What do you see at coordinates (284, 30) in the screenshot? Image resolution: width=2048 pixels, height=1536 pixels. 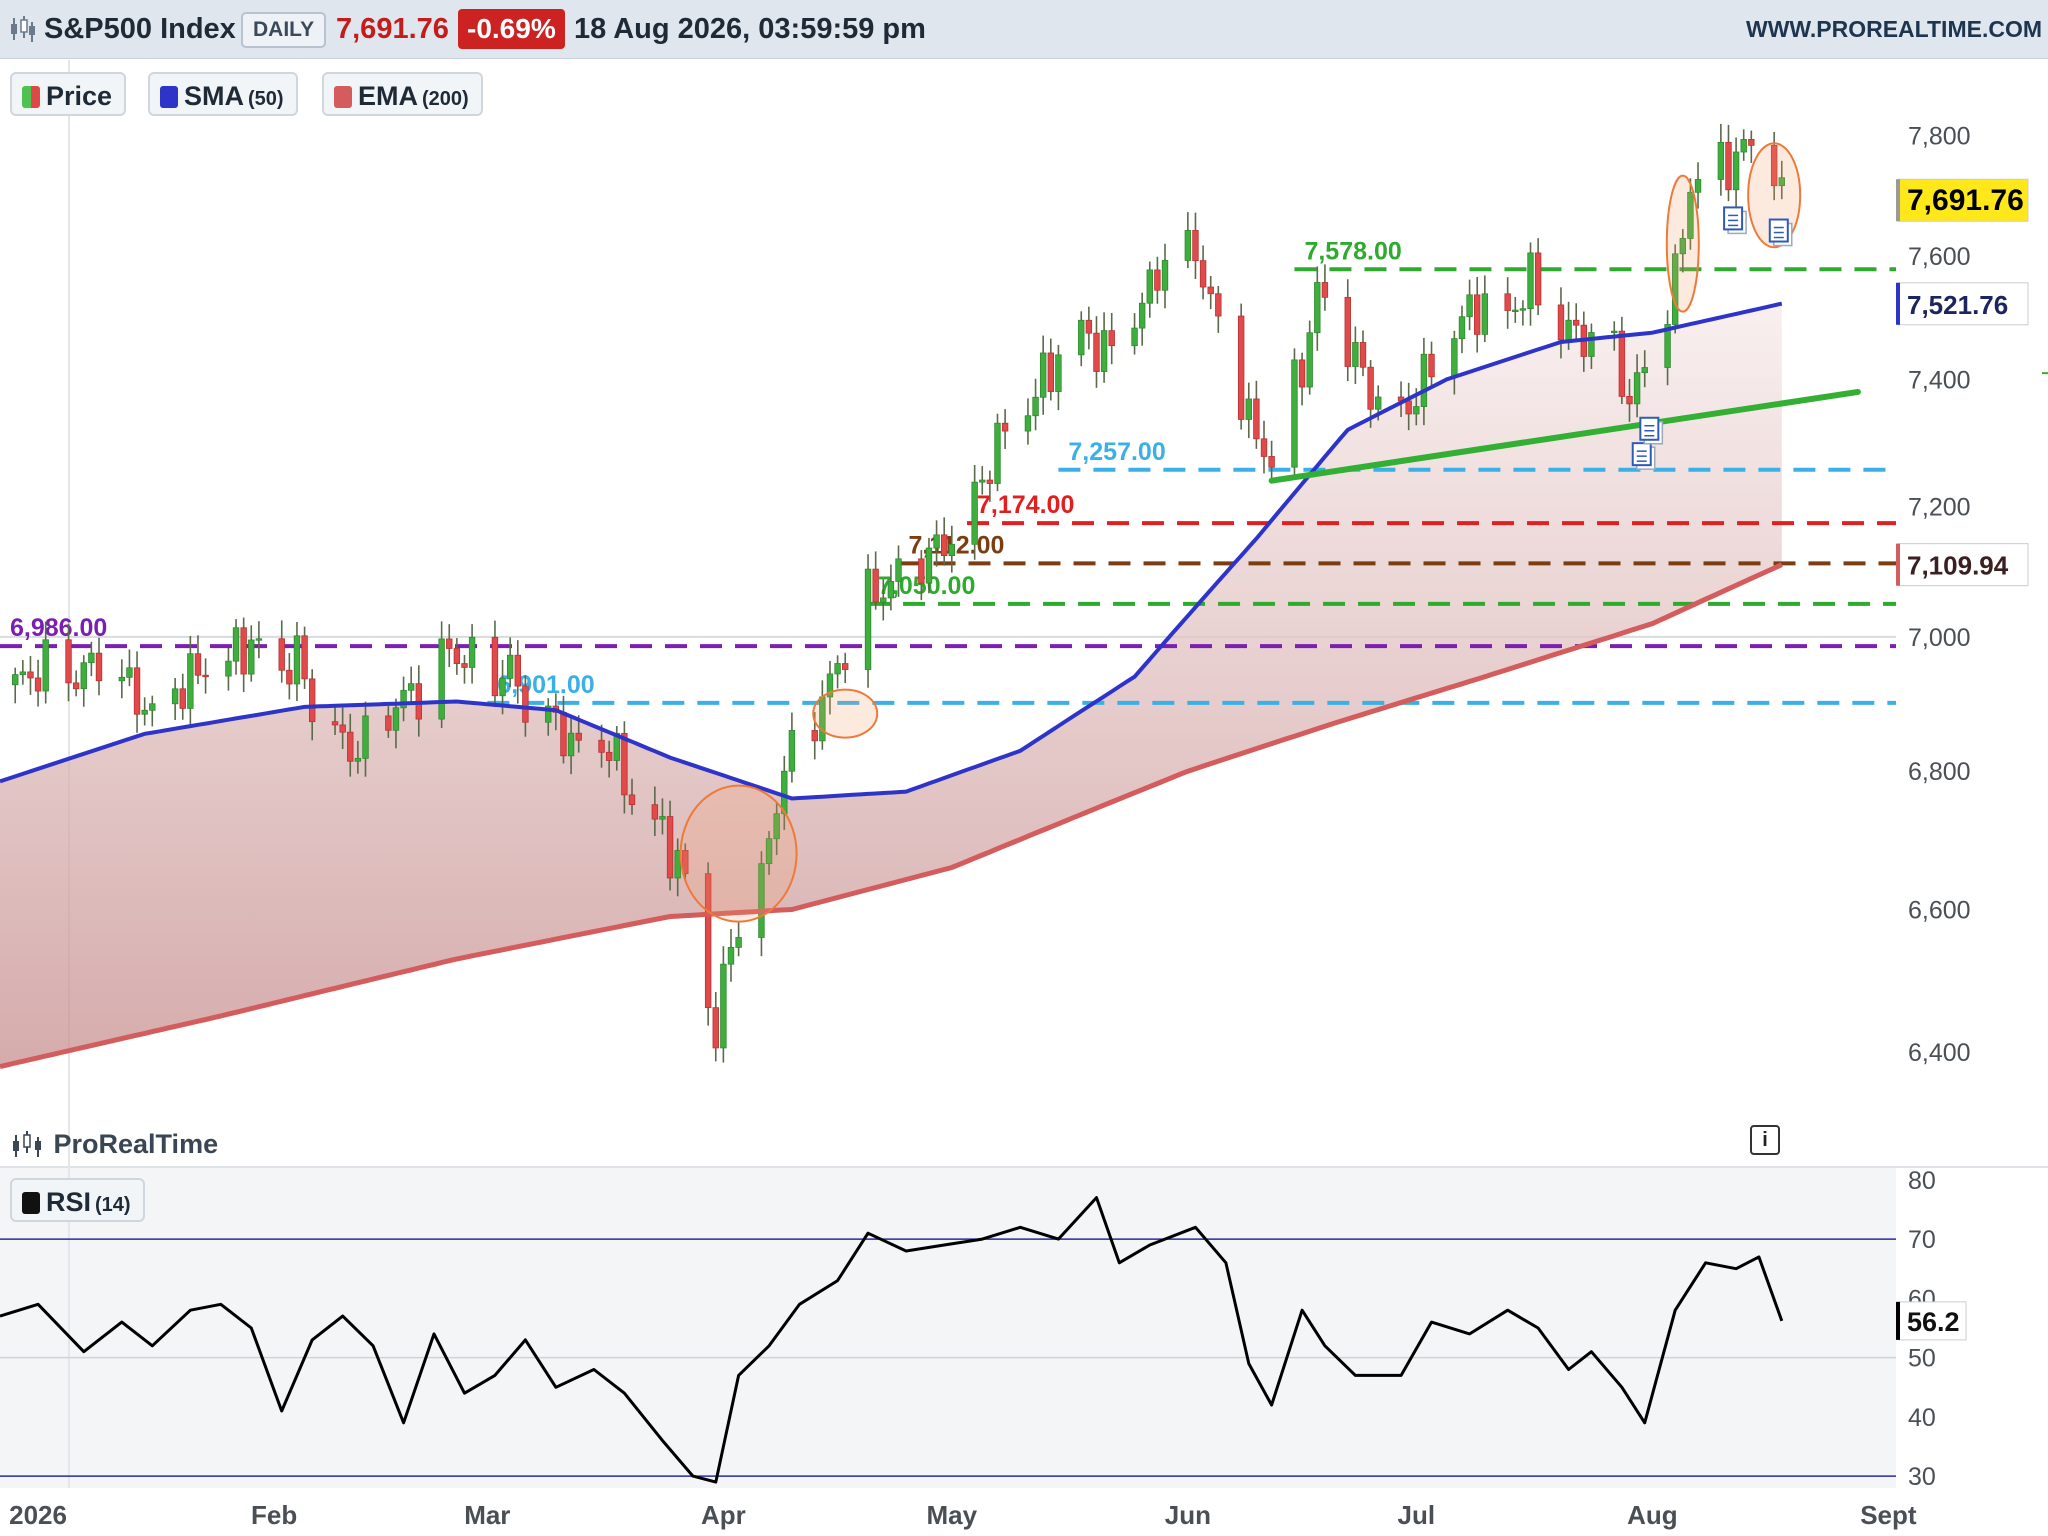 I see `timeframe-badge: DAILY` at bounding box center [284, 30].